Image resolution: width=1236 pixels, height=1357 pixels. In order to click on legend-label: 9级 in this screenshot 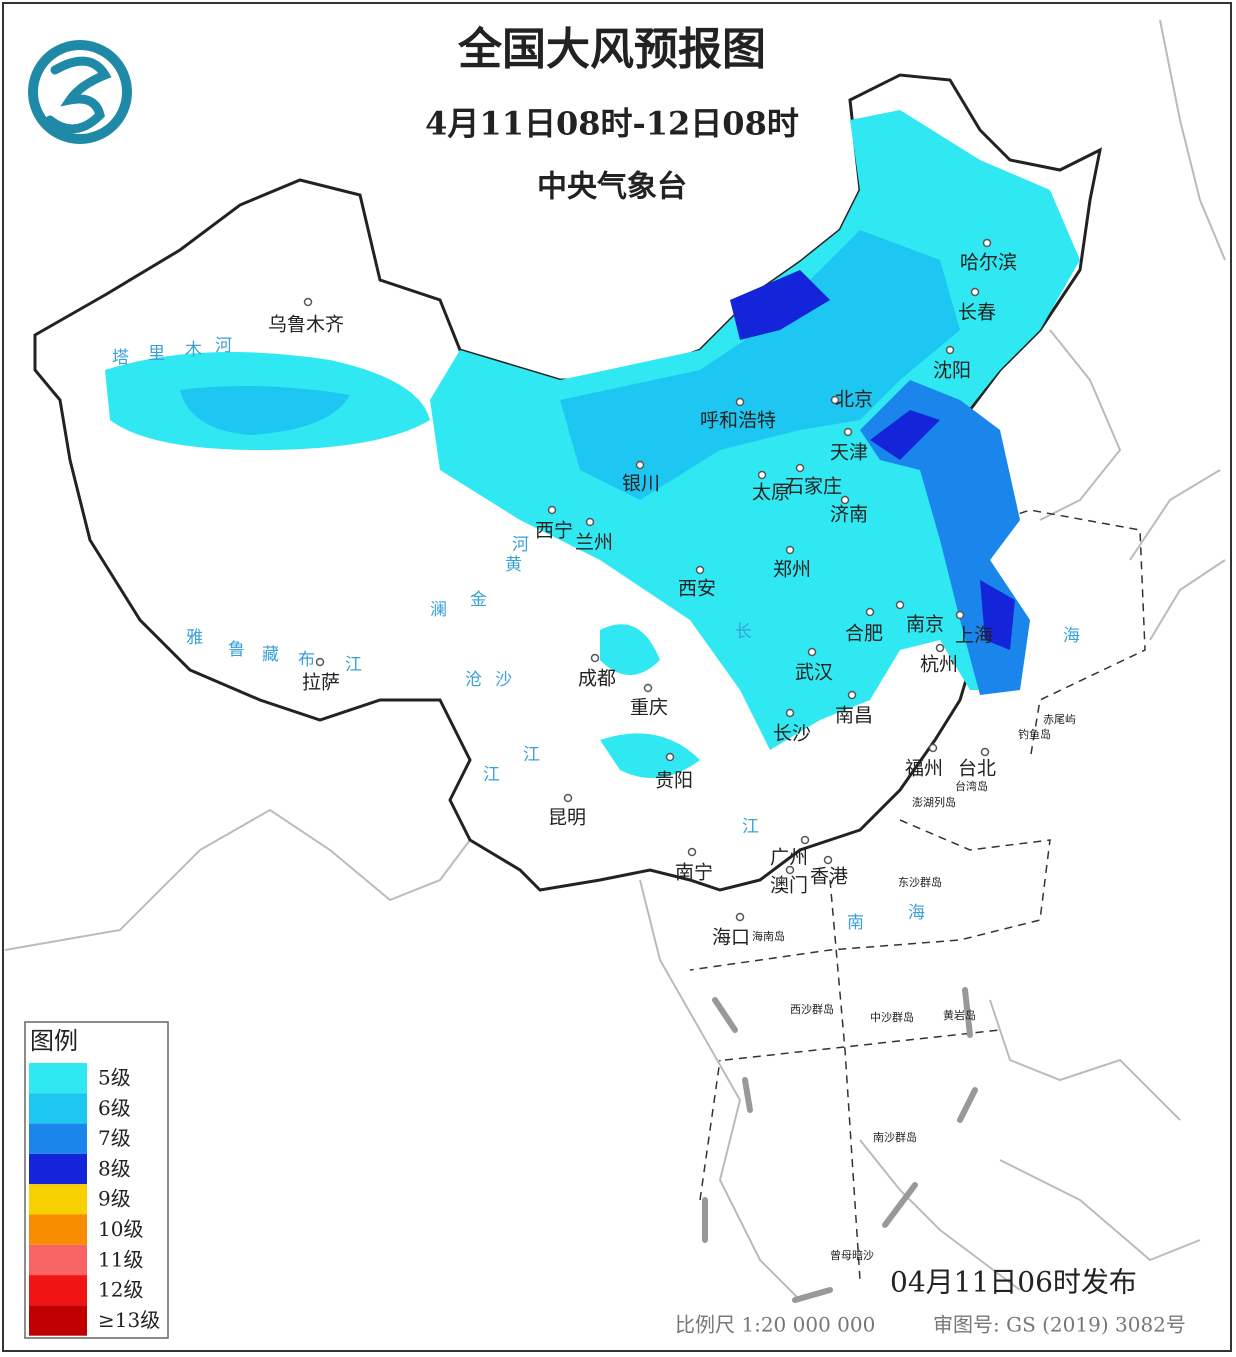, I will do `click(114, 1199)`.